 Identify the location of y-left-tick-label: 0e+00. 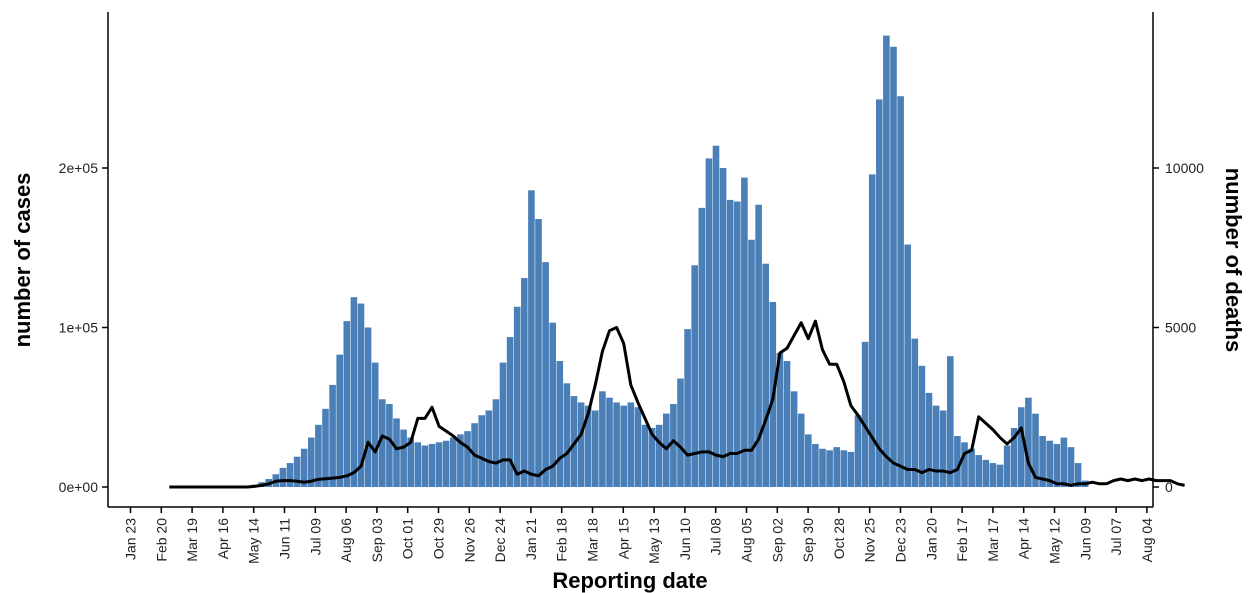
(79, 487).